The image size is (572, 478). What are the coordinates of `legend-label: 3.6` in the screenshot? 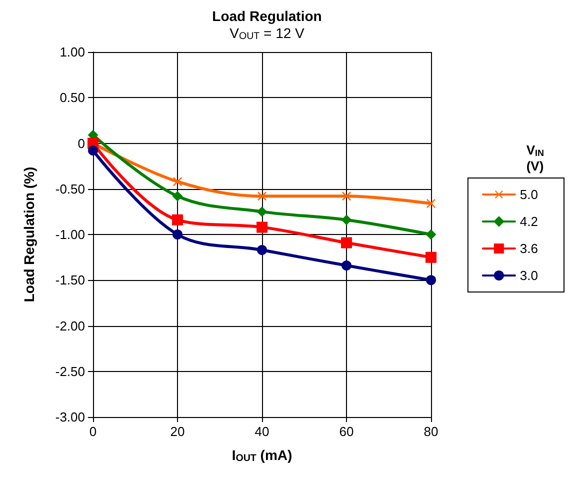 It's located at (529, 248).